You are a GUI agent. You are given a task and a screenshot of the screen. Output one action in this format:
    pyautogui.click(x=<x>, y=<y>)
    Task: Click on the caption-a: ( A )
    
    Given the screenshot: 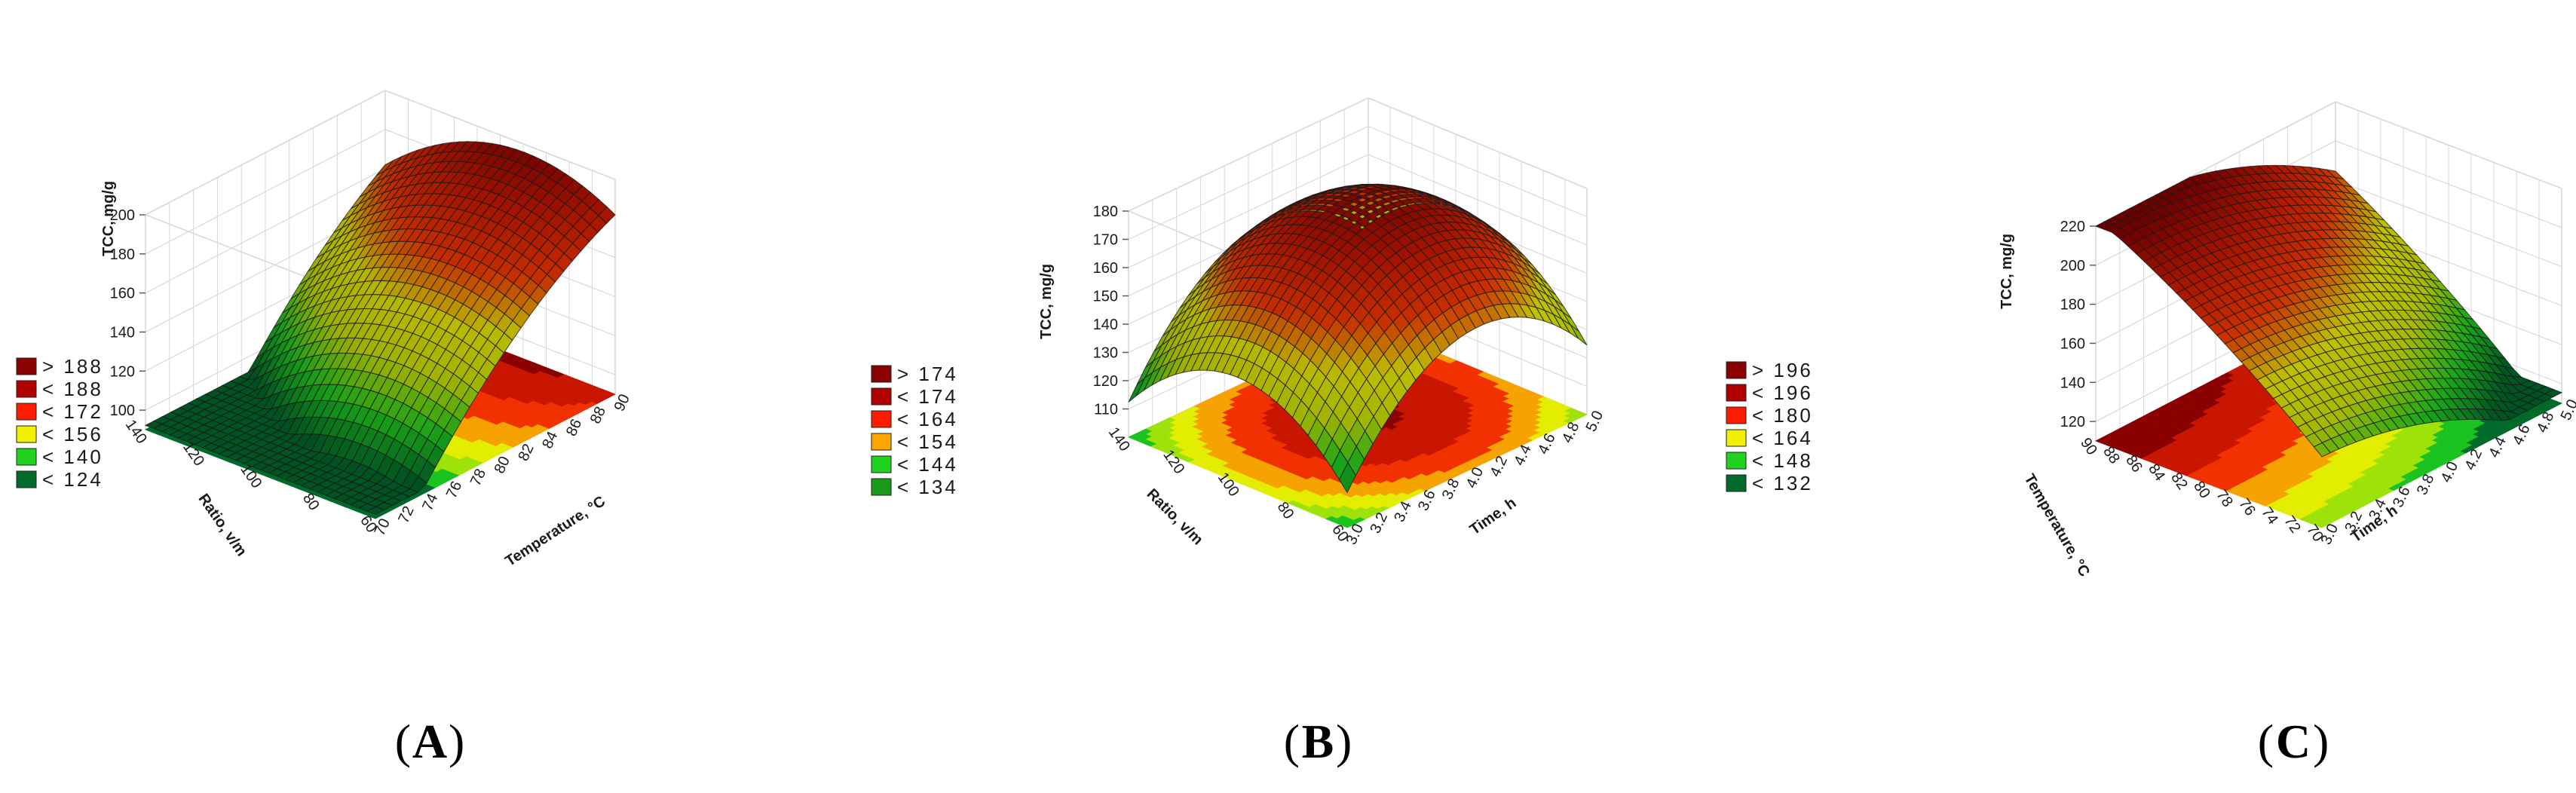 What is the action you would take?
    pyautogui.click(x=430, y=742)
    